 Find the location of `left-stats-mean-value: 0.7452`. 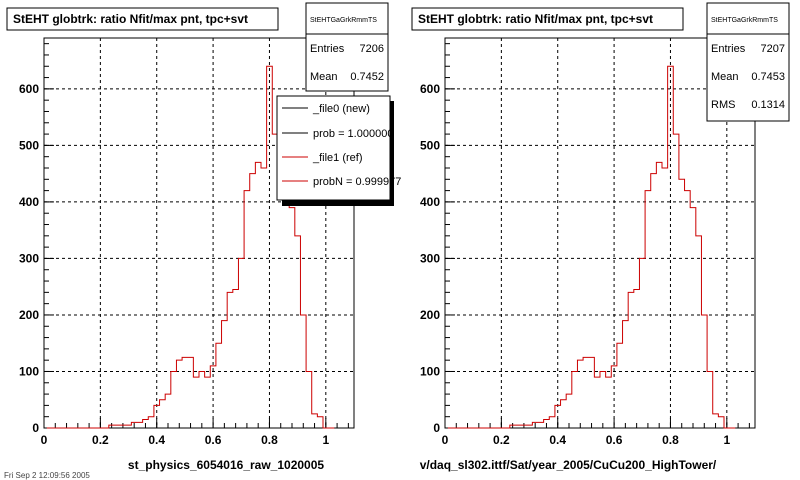

left-stats-mean-value: 0.7452 is located at coordinates (367, 77).